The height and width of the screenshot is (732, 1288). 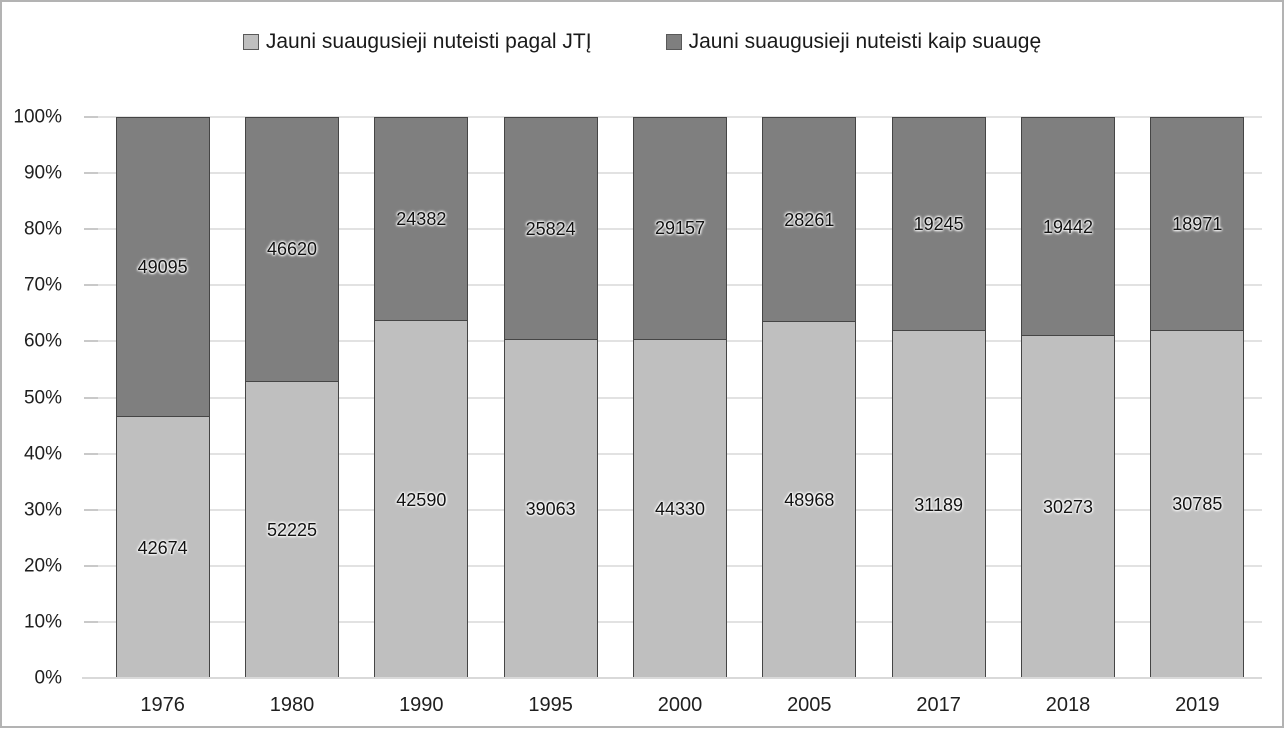 What do you see at coordinates (292, 705) in the screenshot?
I see `x-tick-label: 1980` at bounding box center [292, 705].